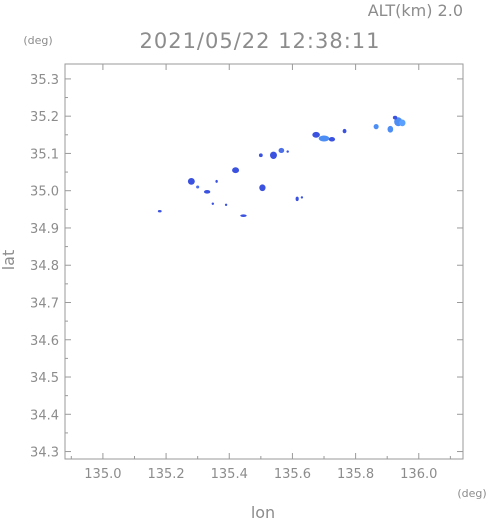  Describe the element at coordinates (37, 40) in the screenshot. I see `y-unit-label: (deg)` at that location.